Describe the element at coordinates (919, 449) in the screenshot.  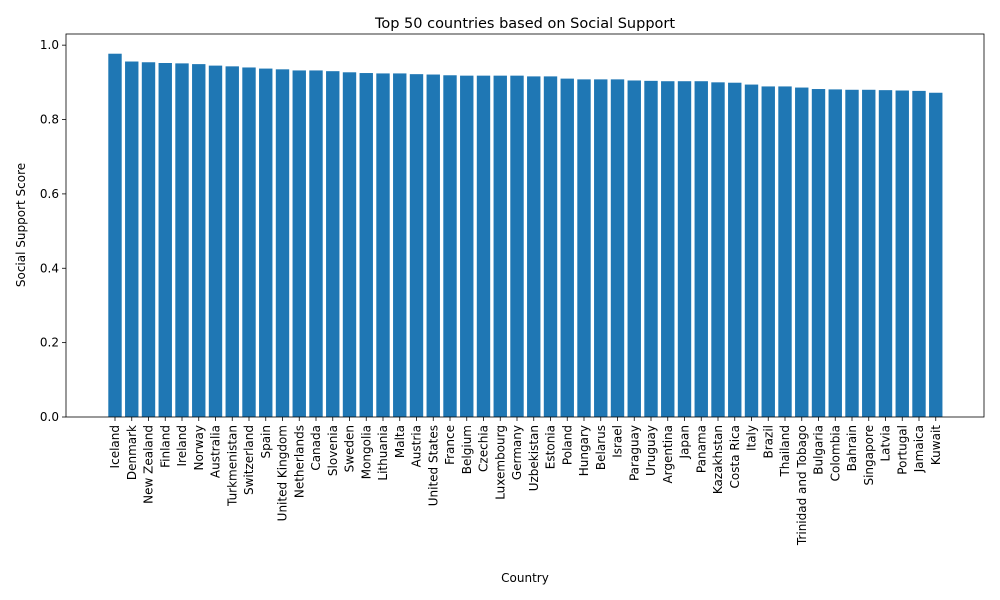
I see `x-tick-label: Jamaica` at that location.